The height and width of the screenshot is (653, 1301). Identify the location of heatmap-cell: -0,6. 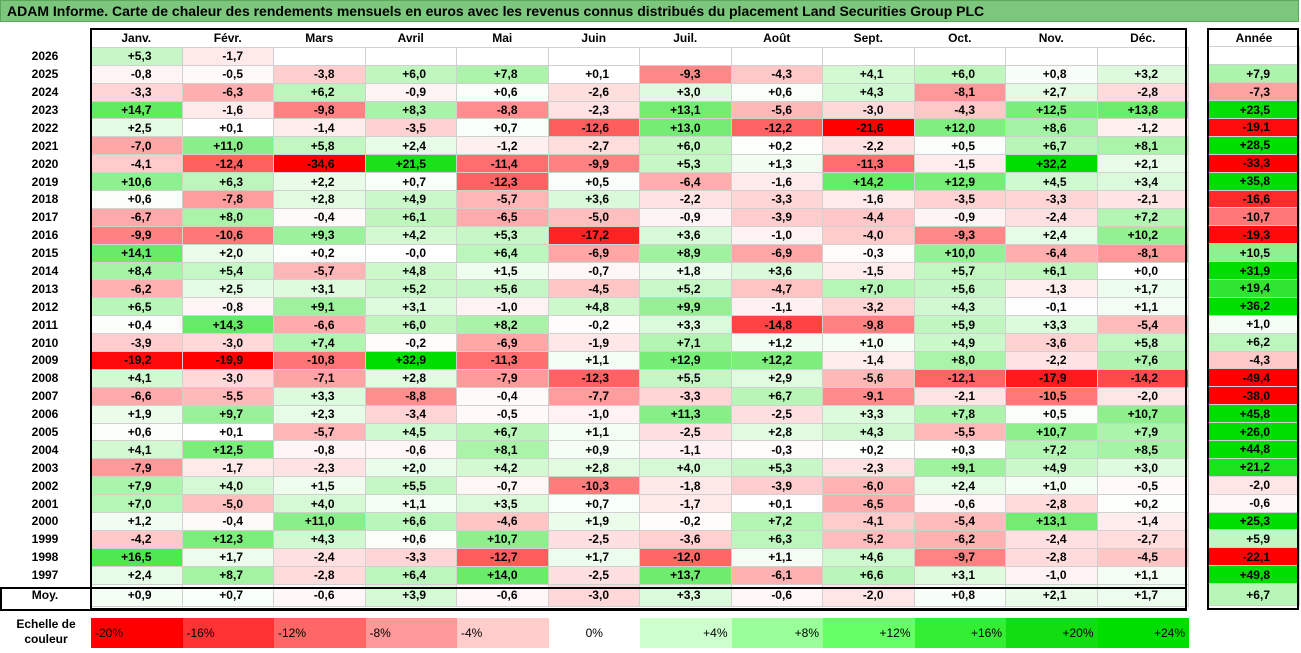
(410, 450).